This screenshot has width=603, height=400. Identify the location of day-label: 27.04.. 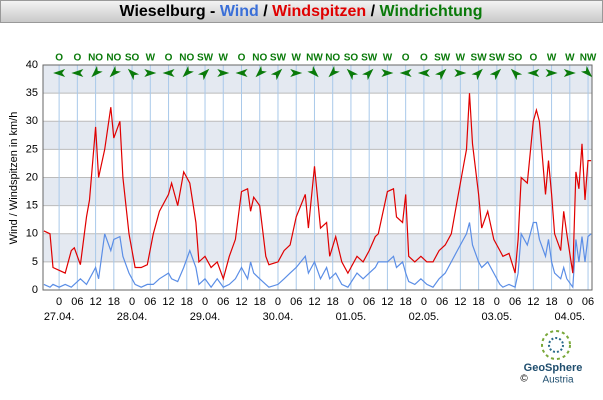
(59, 317).